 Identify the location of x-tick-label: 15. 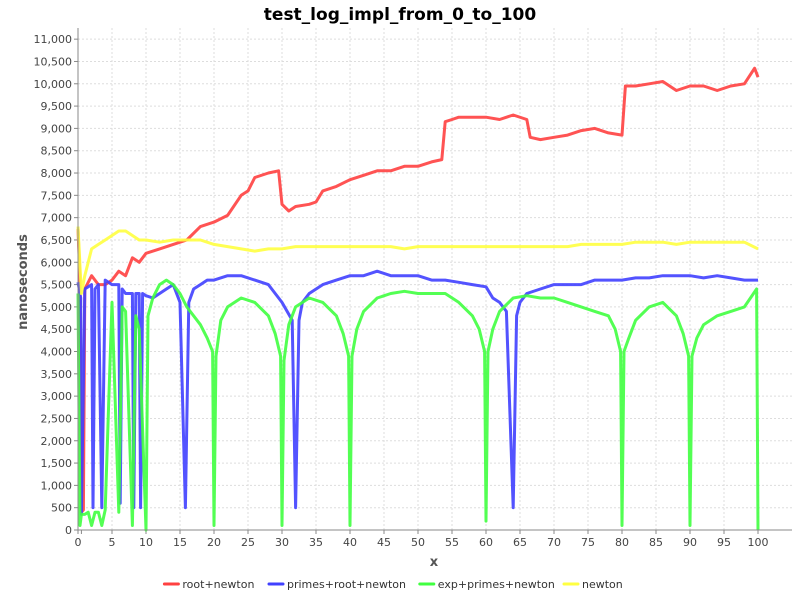
(180, 542).